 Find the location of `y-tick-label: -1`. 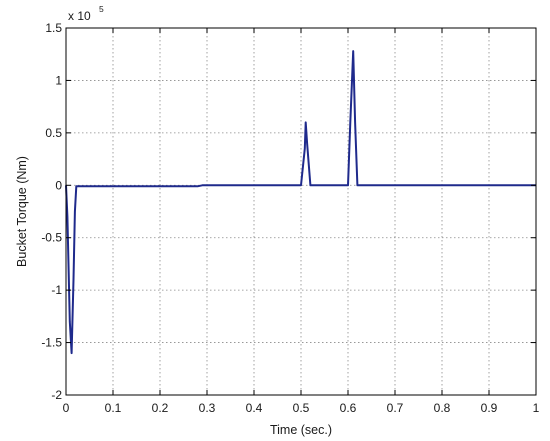

y-tick-label: -1 is located at coordinates (56, 290).